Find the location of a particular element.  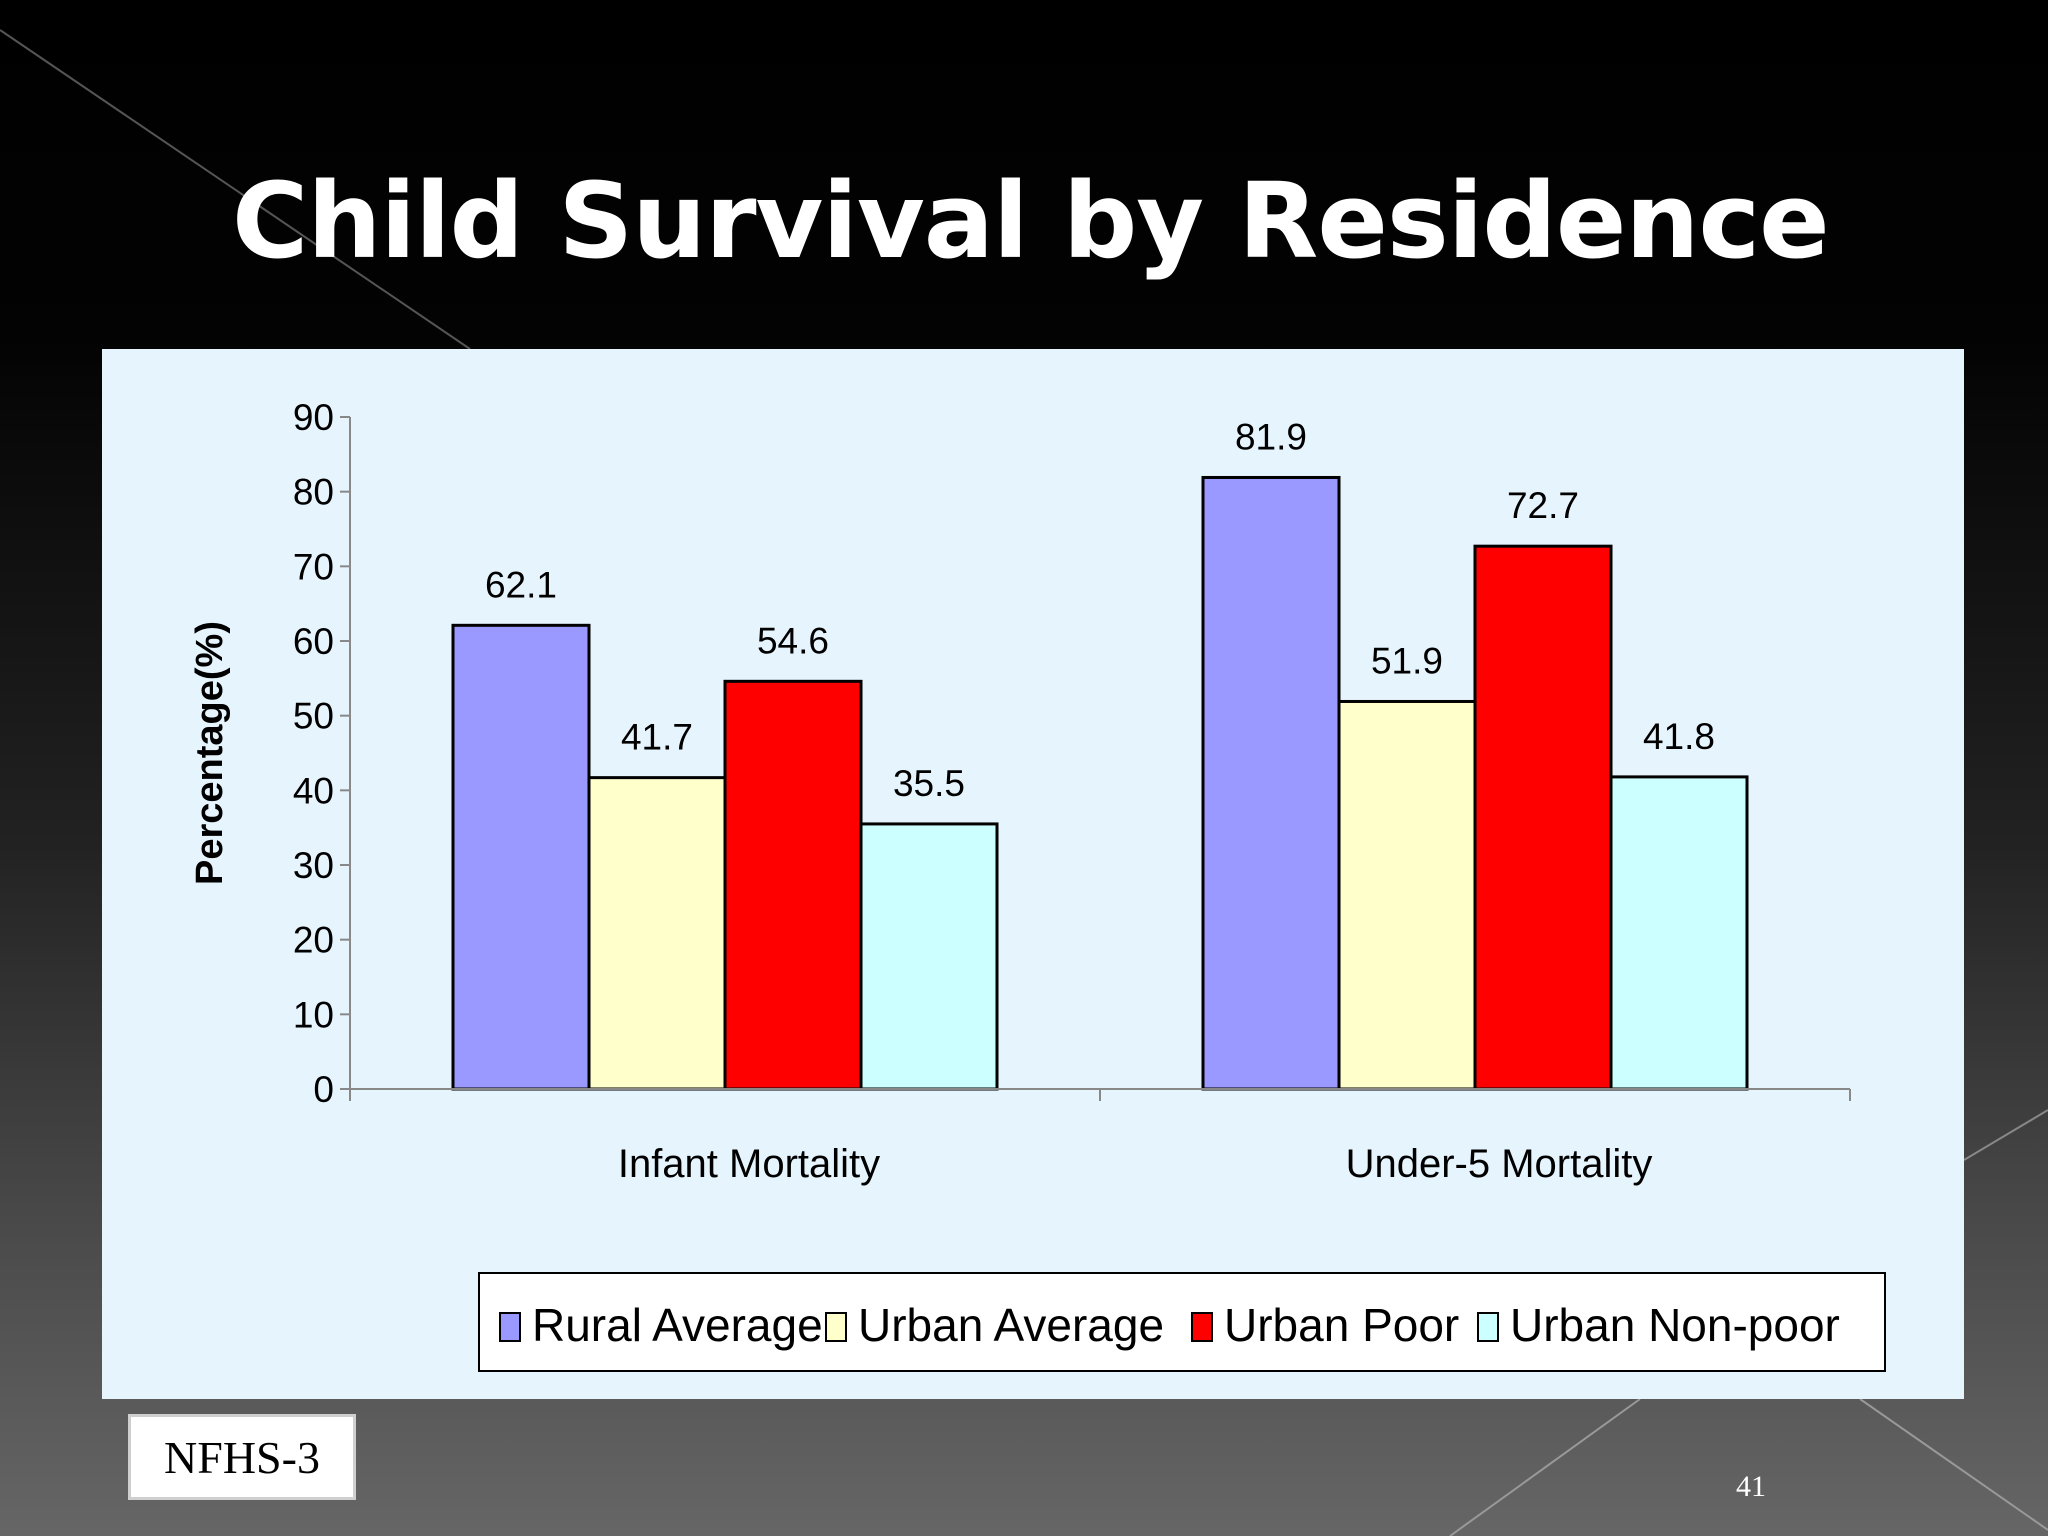

data-label: 41.7 is located at coordinates (657, 737).